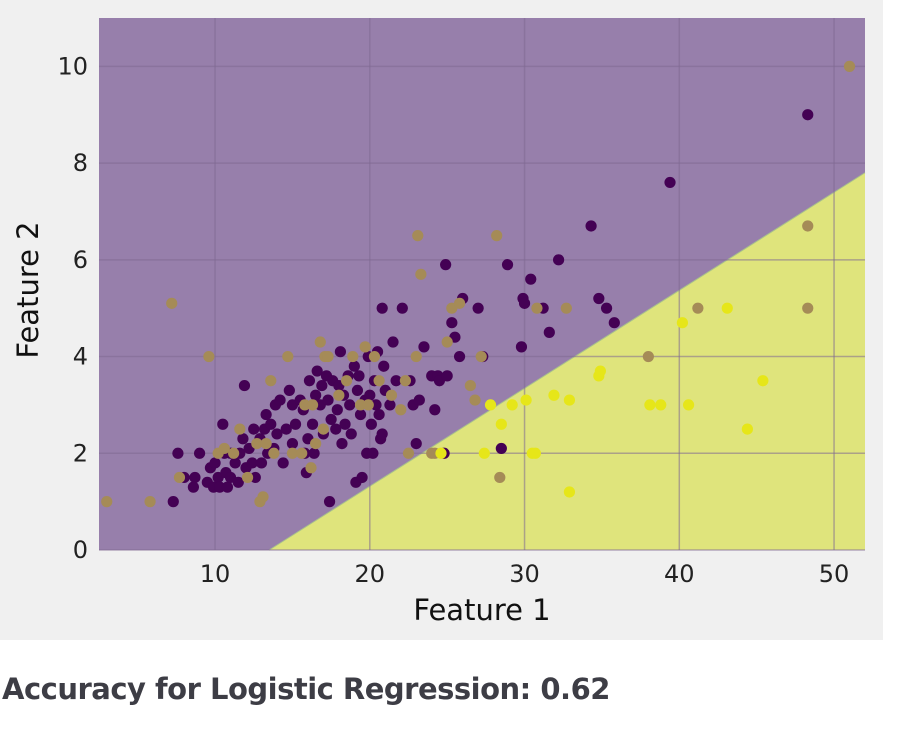 Image resolution: width=918 pixels, height=732 pixels. Describe the element at coordinates (679, 574) in the screenshot. I see `x-tick-label: 40` at that location.